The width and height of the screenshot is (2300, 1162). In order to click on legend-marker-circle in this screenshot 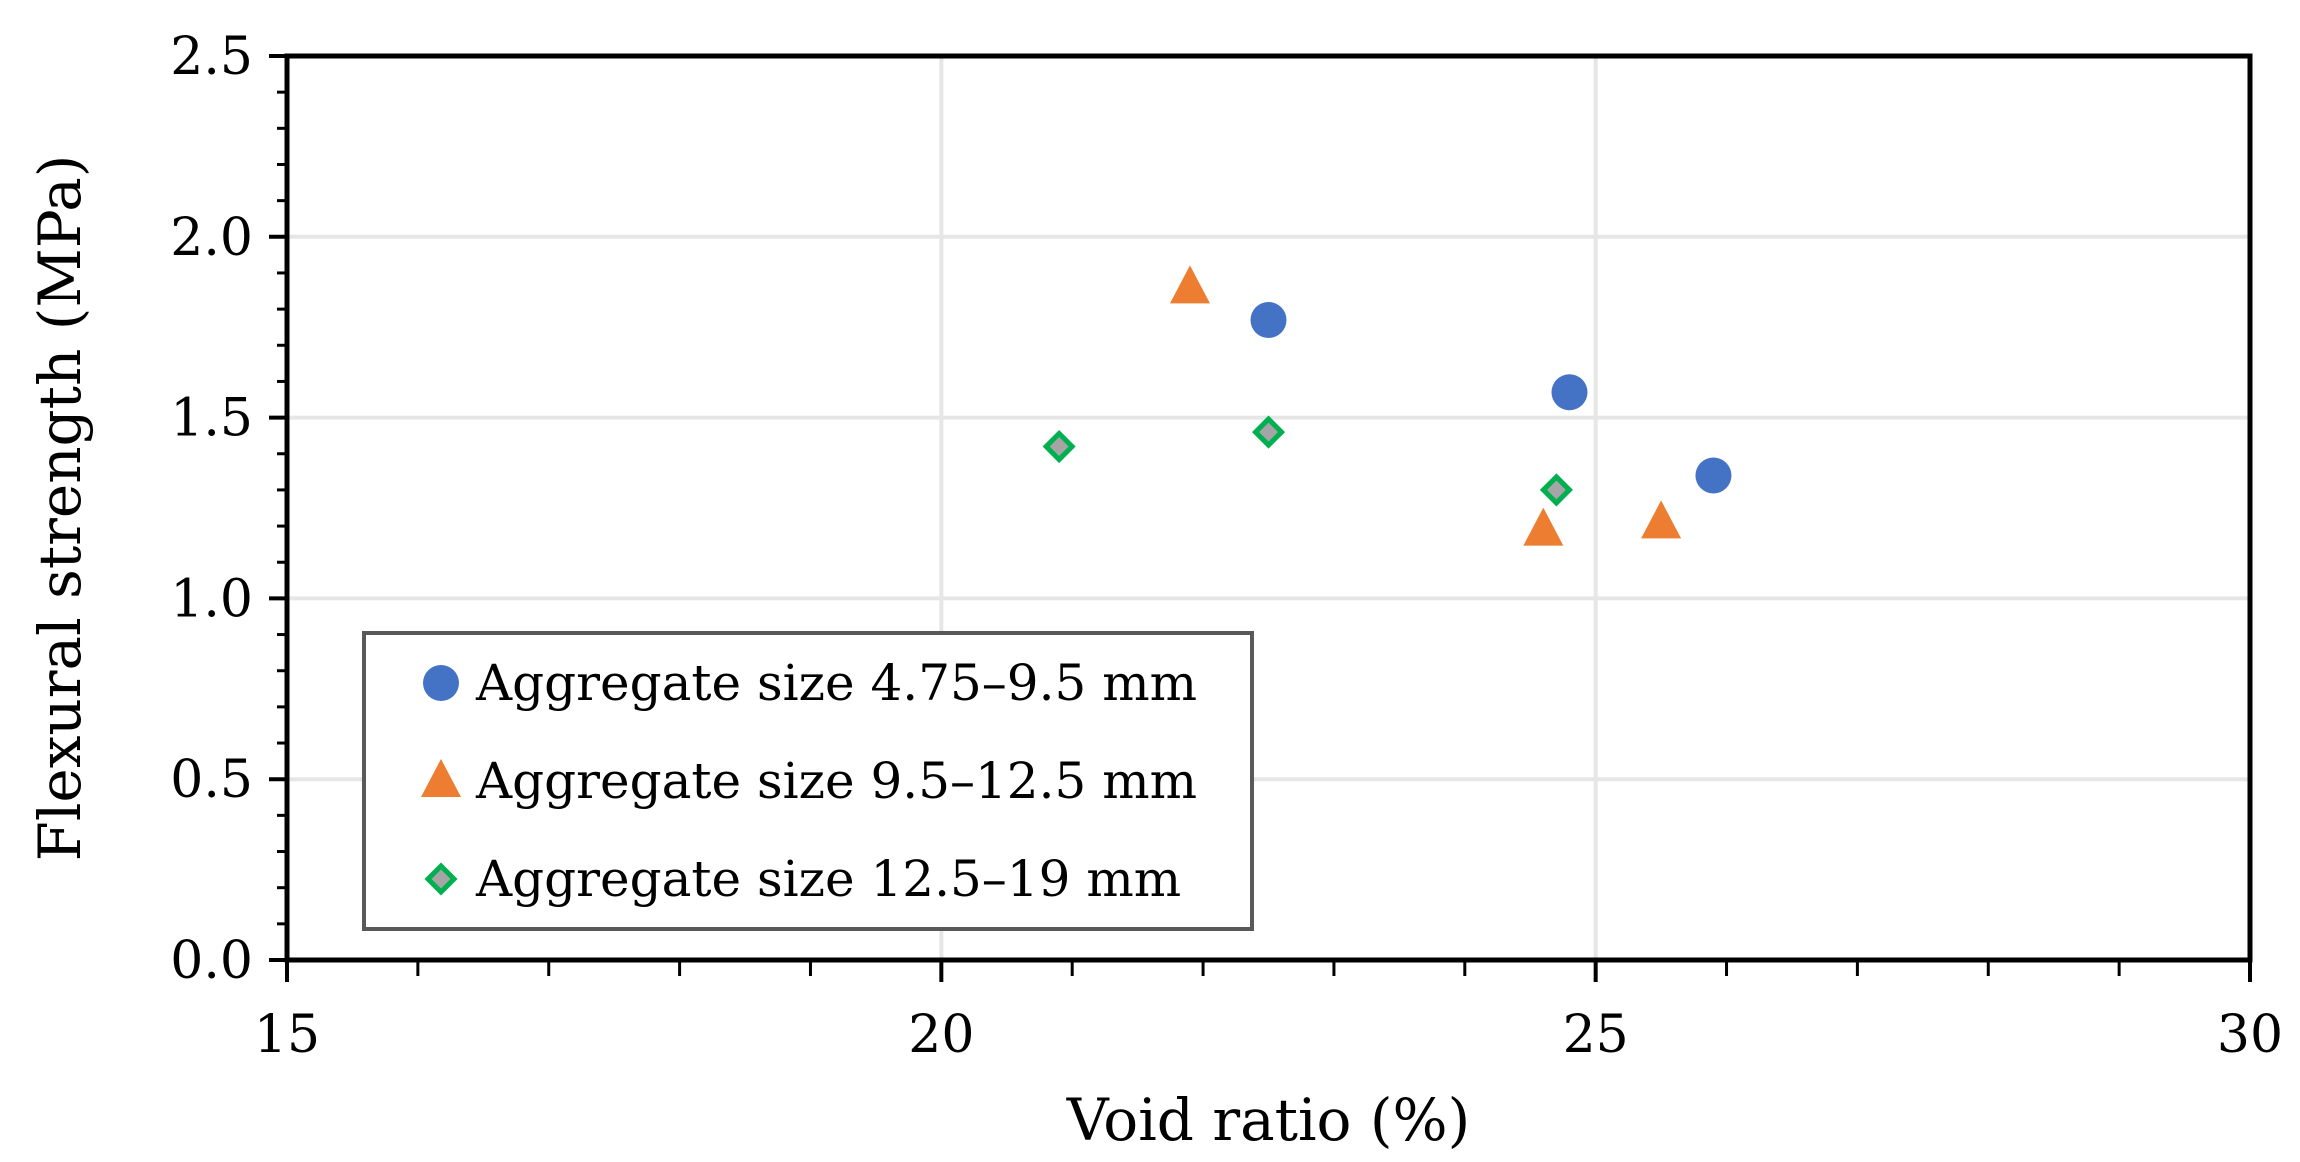, I will do `click(441, 683)`.